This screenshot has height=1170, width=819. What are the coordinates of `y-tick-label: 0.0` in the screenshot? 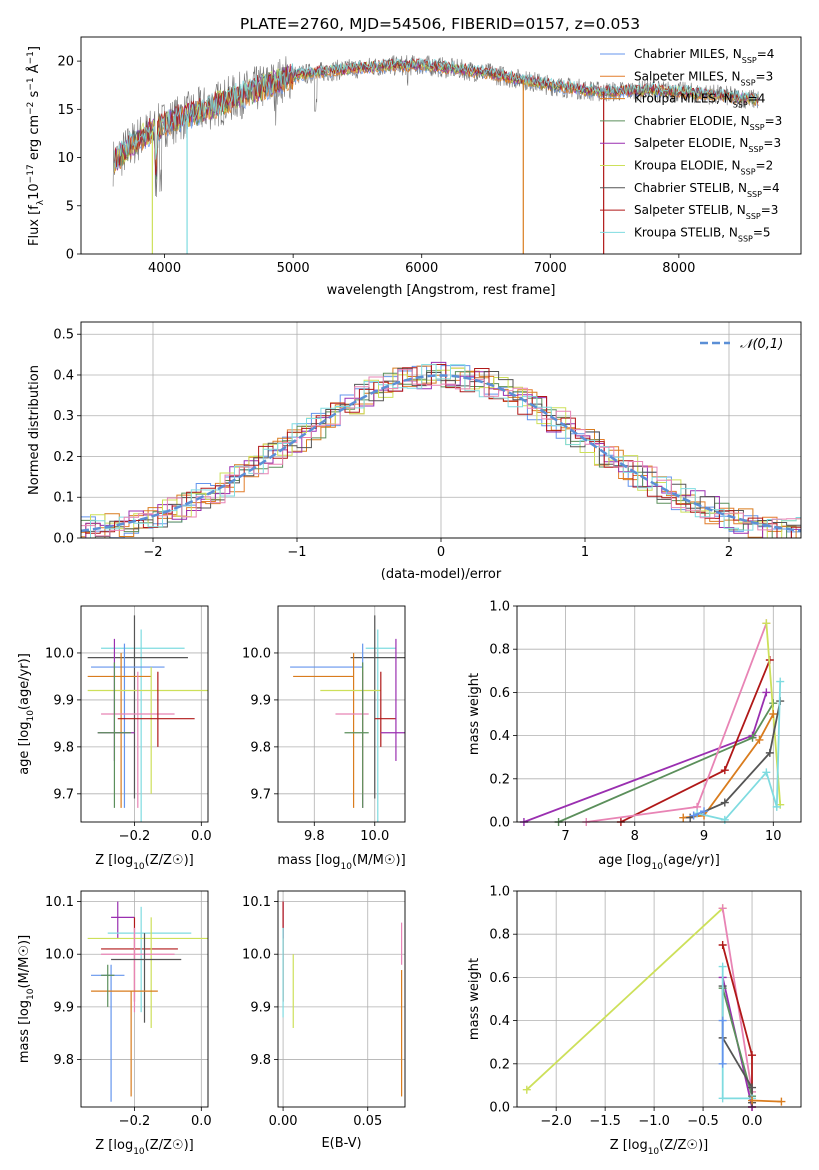 It's located at (499, 823).